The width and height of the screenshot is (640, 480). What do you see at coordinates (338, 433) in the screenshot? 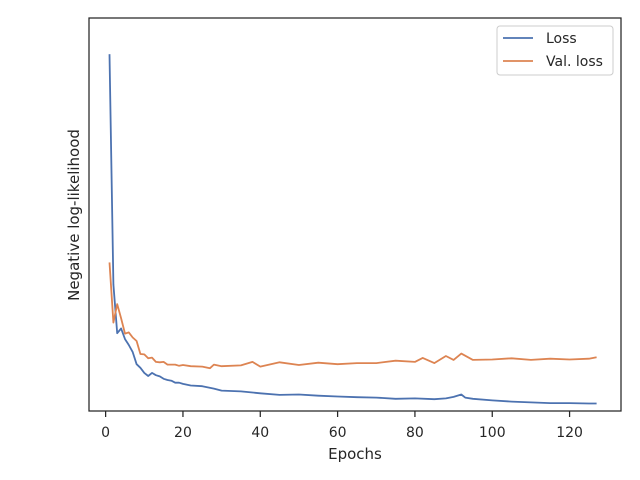
I see `x-tick-label: 60` at bounding box center [338, 433].